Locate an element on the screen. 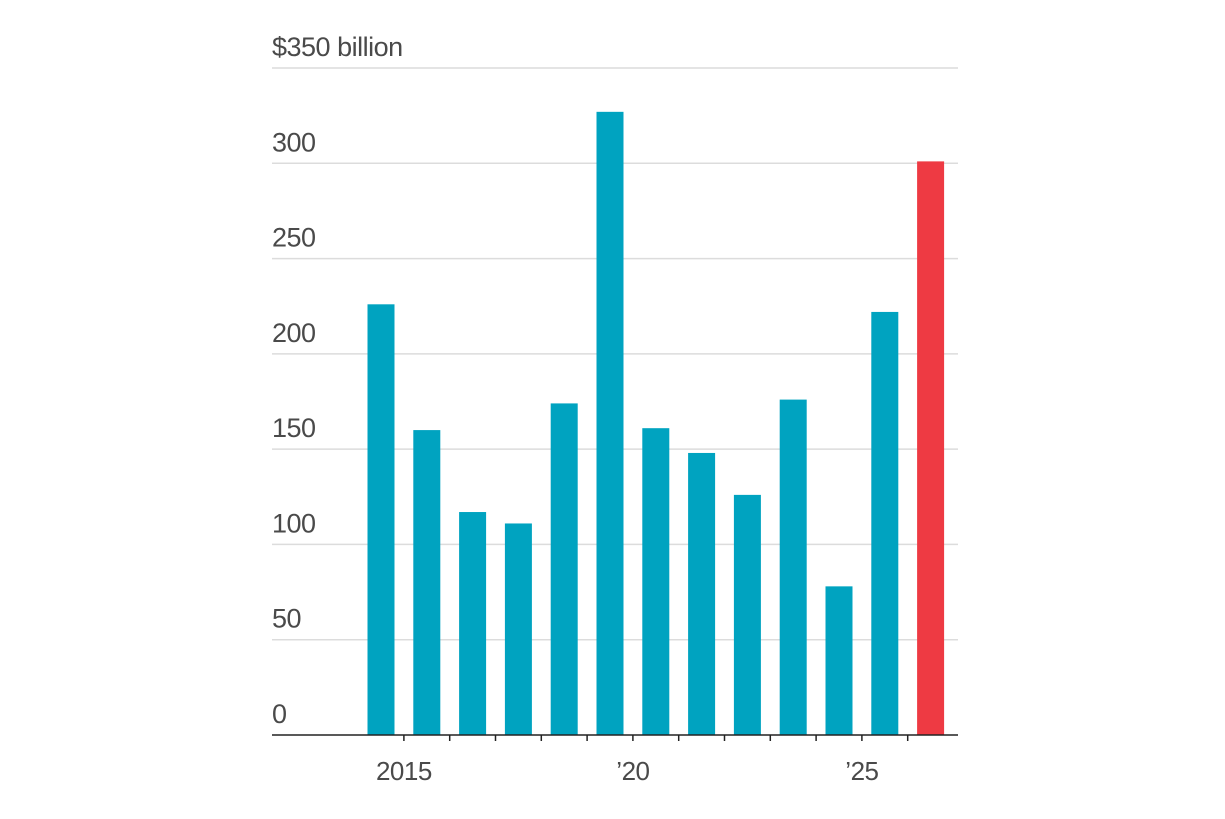 The height and width of the screenshot is (819, 1225). y-tick-label-0: 0 is located at coordinates (279, 714).